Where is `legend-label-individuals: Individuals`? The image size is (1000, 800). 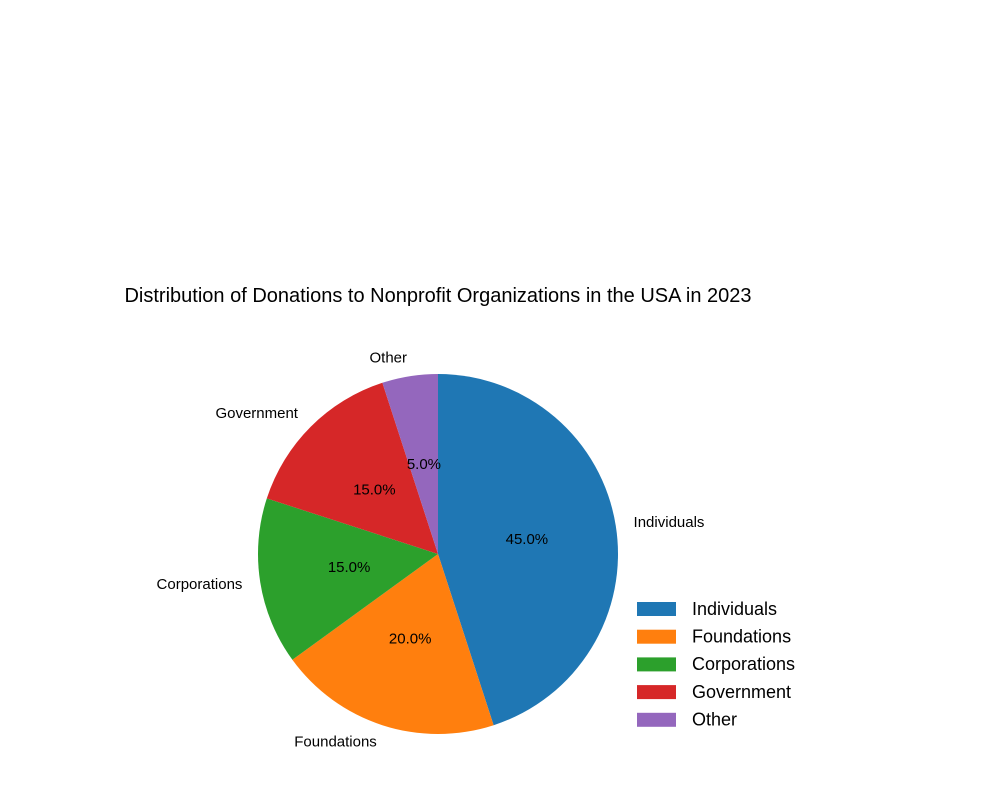 legend-label-individuals: Individuals is located at coordinates (734, 609).